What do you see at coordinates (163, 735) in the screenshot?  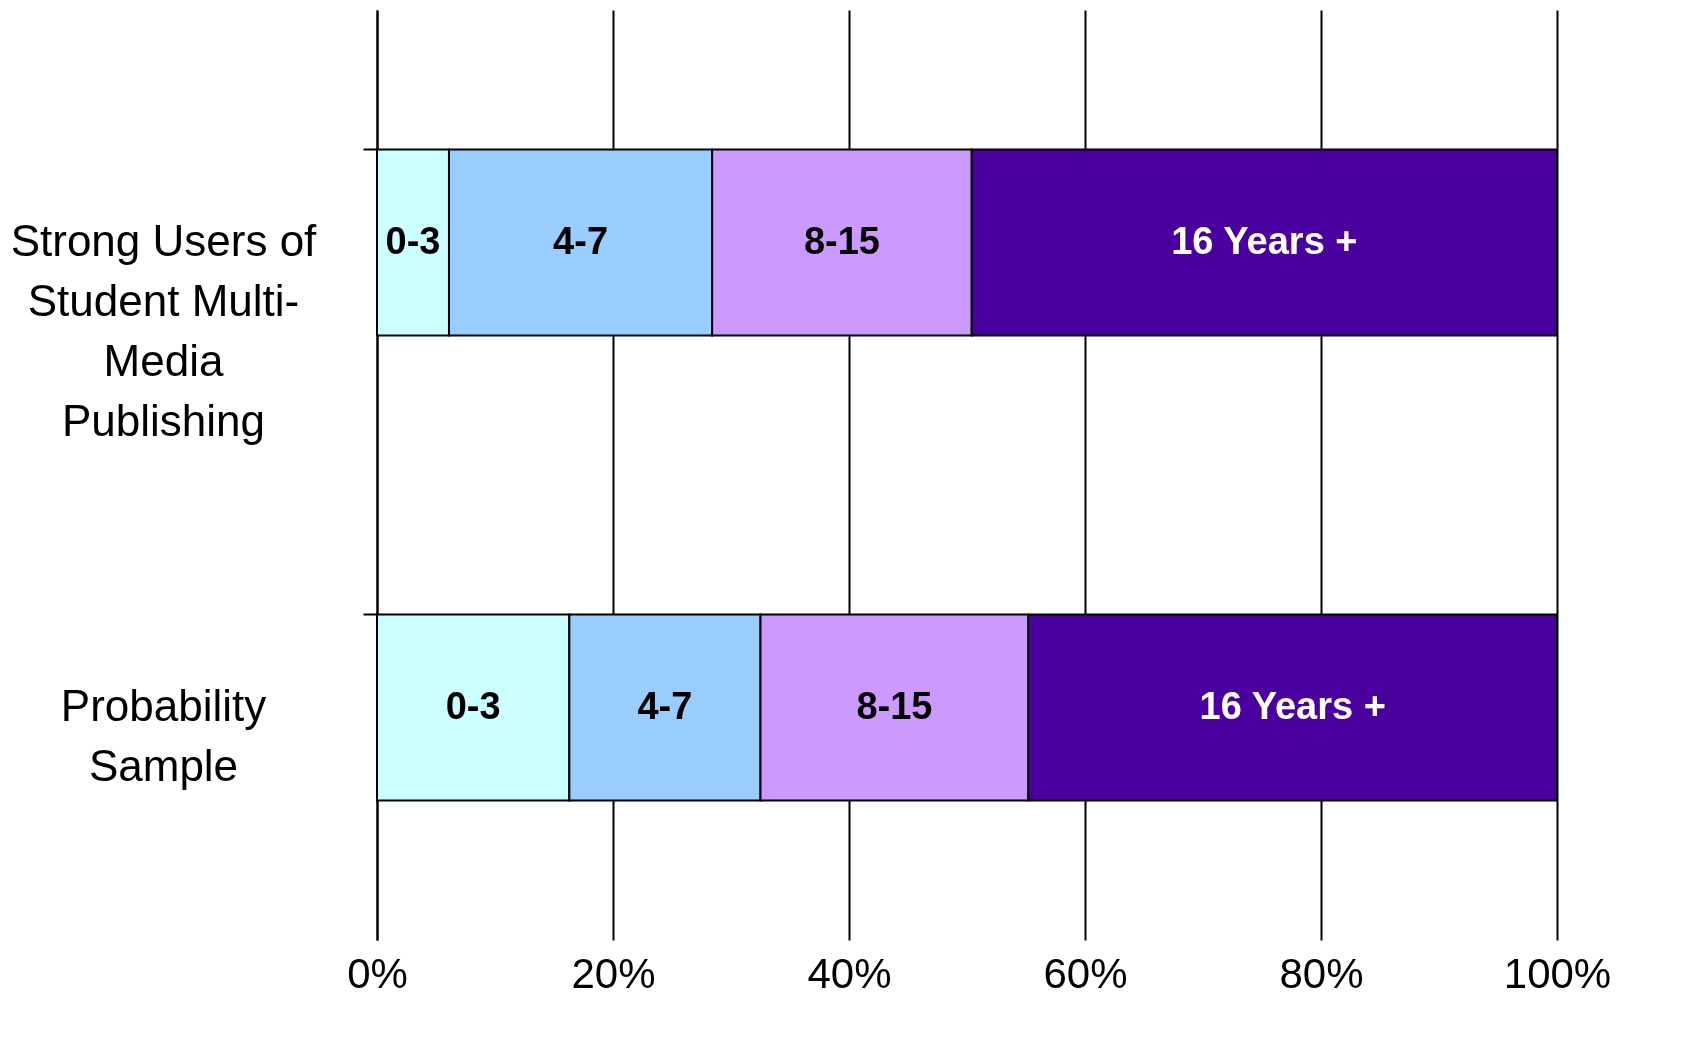 I see `y-tick-label: Probability Sample` at bounding box center [163, 735].